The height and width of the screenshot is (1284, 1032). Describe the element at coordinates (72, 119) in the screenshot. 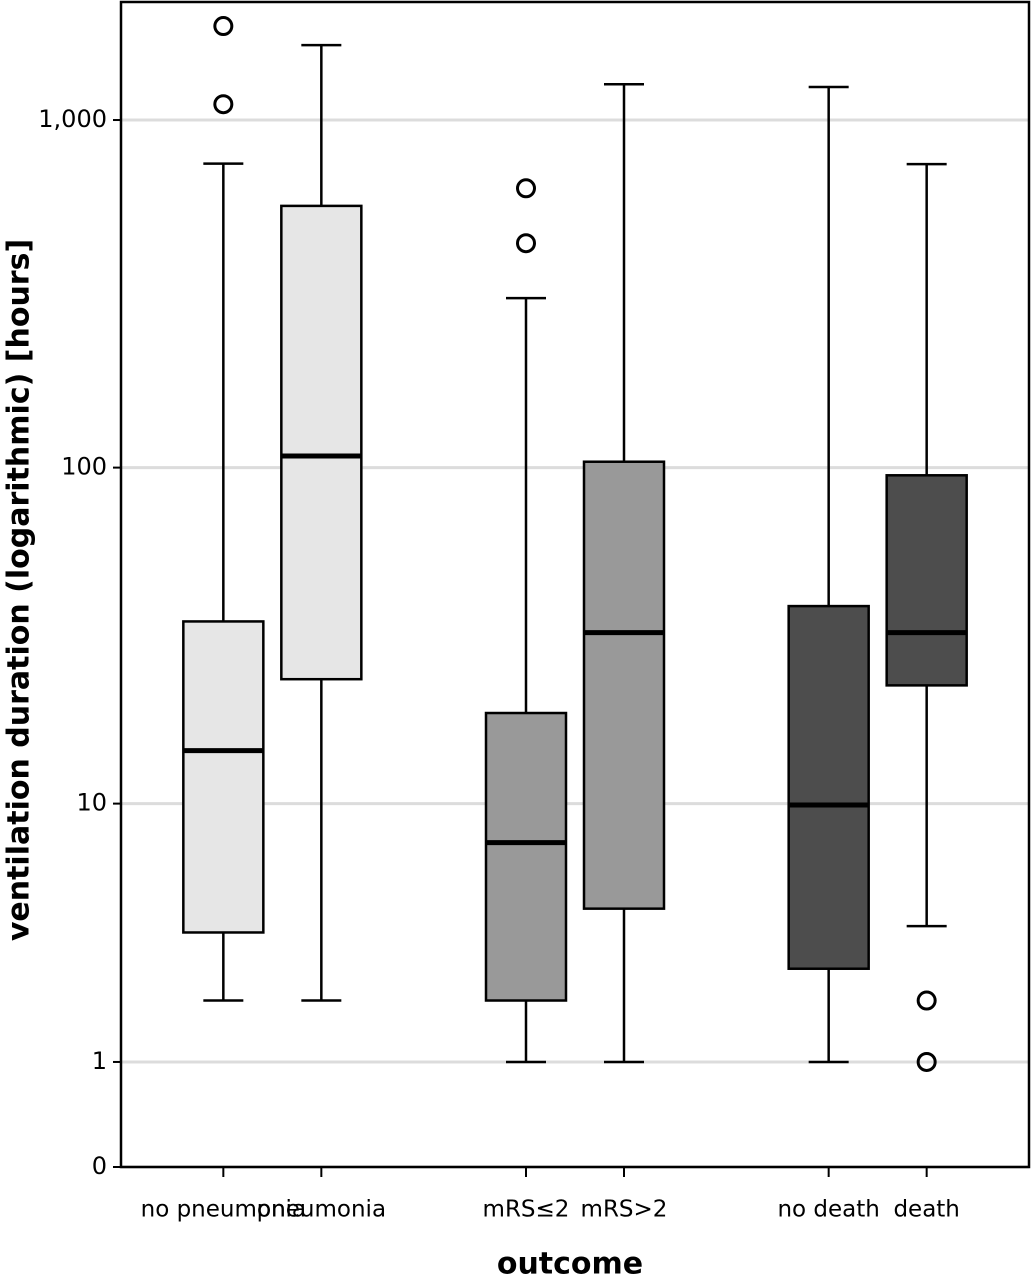

I see `y-tick-label: 1,000` at that location.